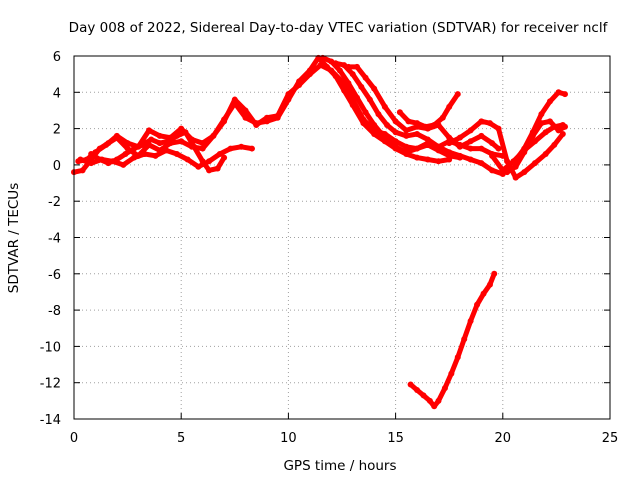 This screenshot has width=640, height=480. I want to click on y-tick-label: -10, so click(50, 347).